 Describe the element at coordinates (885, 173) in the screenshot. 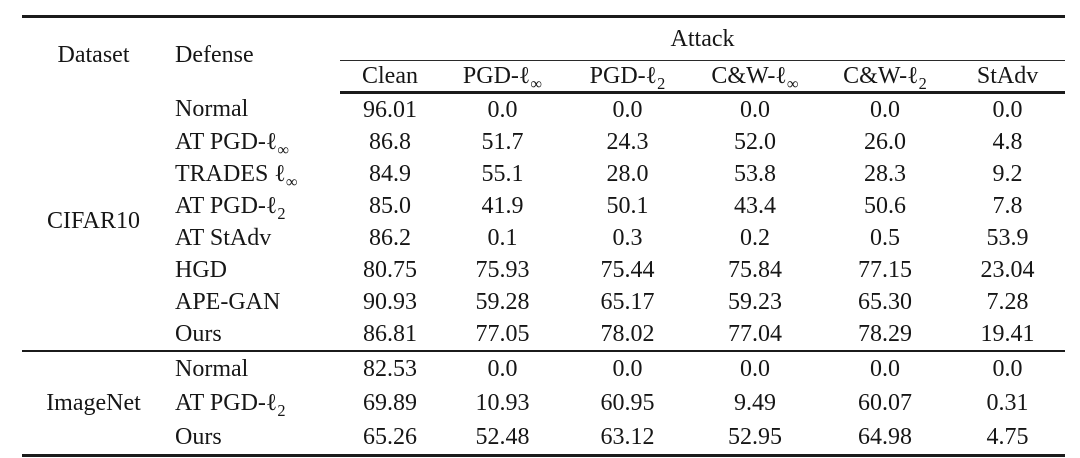

I see `value-cell: 28.3` at that location.